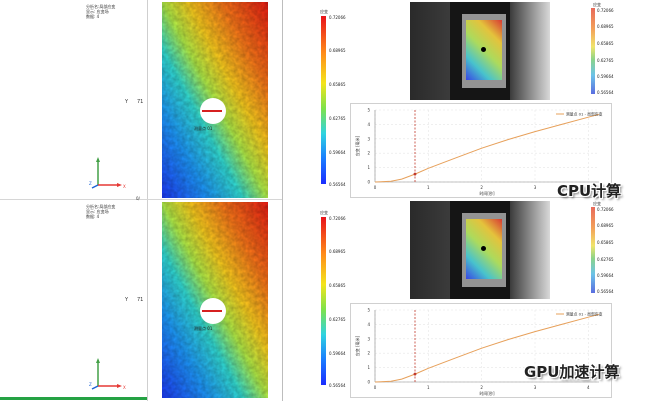 The height and width of the screenshot is (401, 655). I want to click on method-label: CPU计算, so click(589, 191).